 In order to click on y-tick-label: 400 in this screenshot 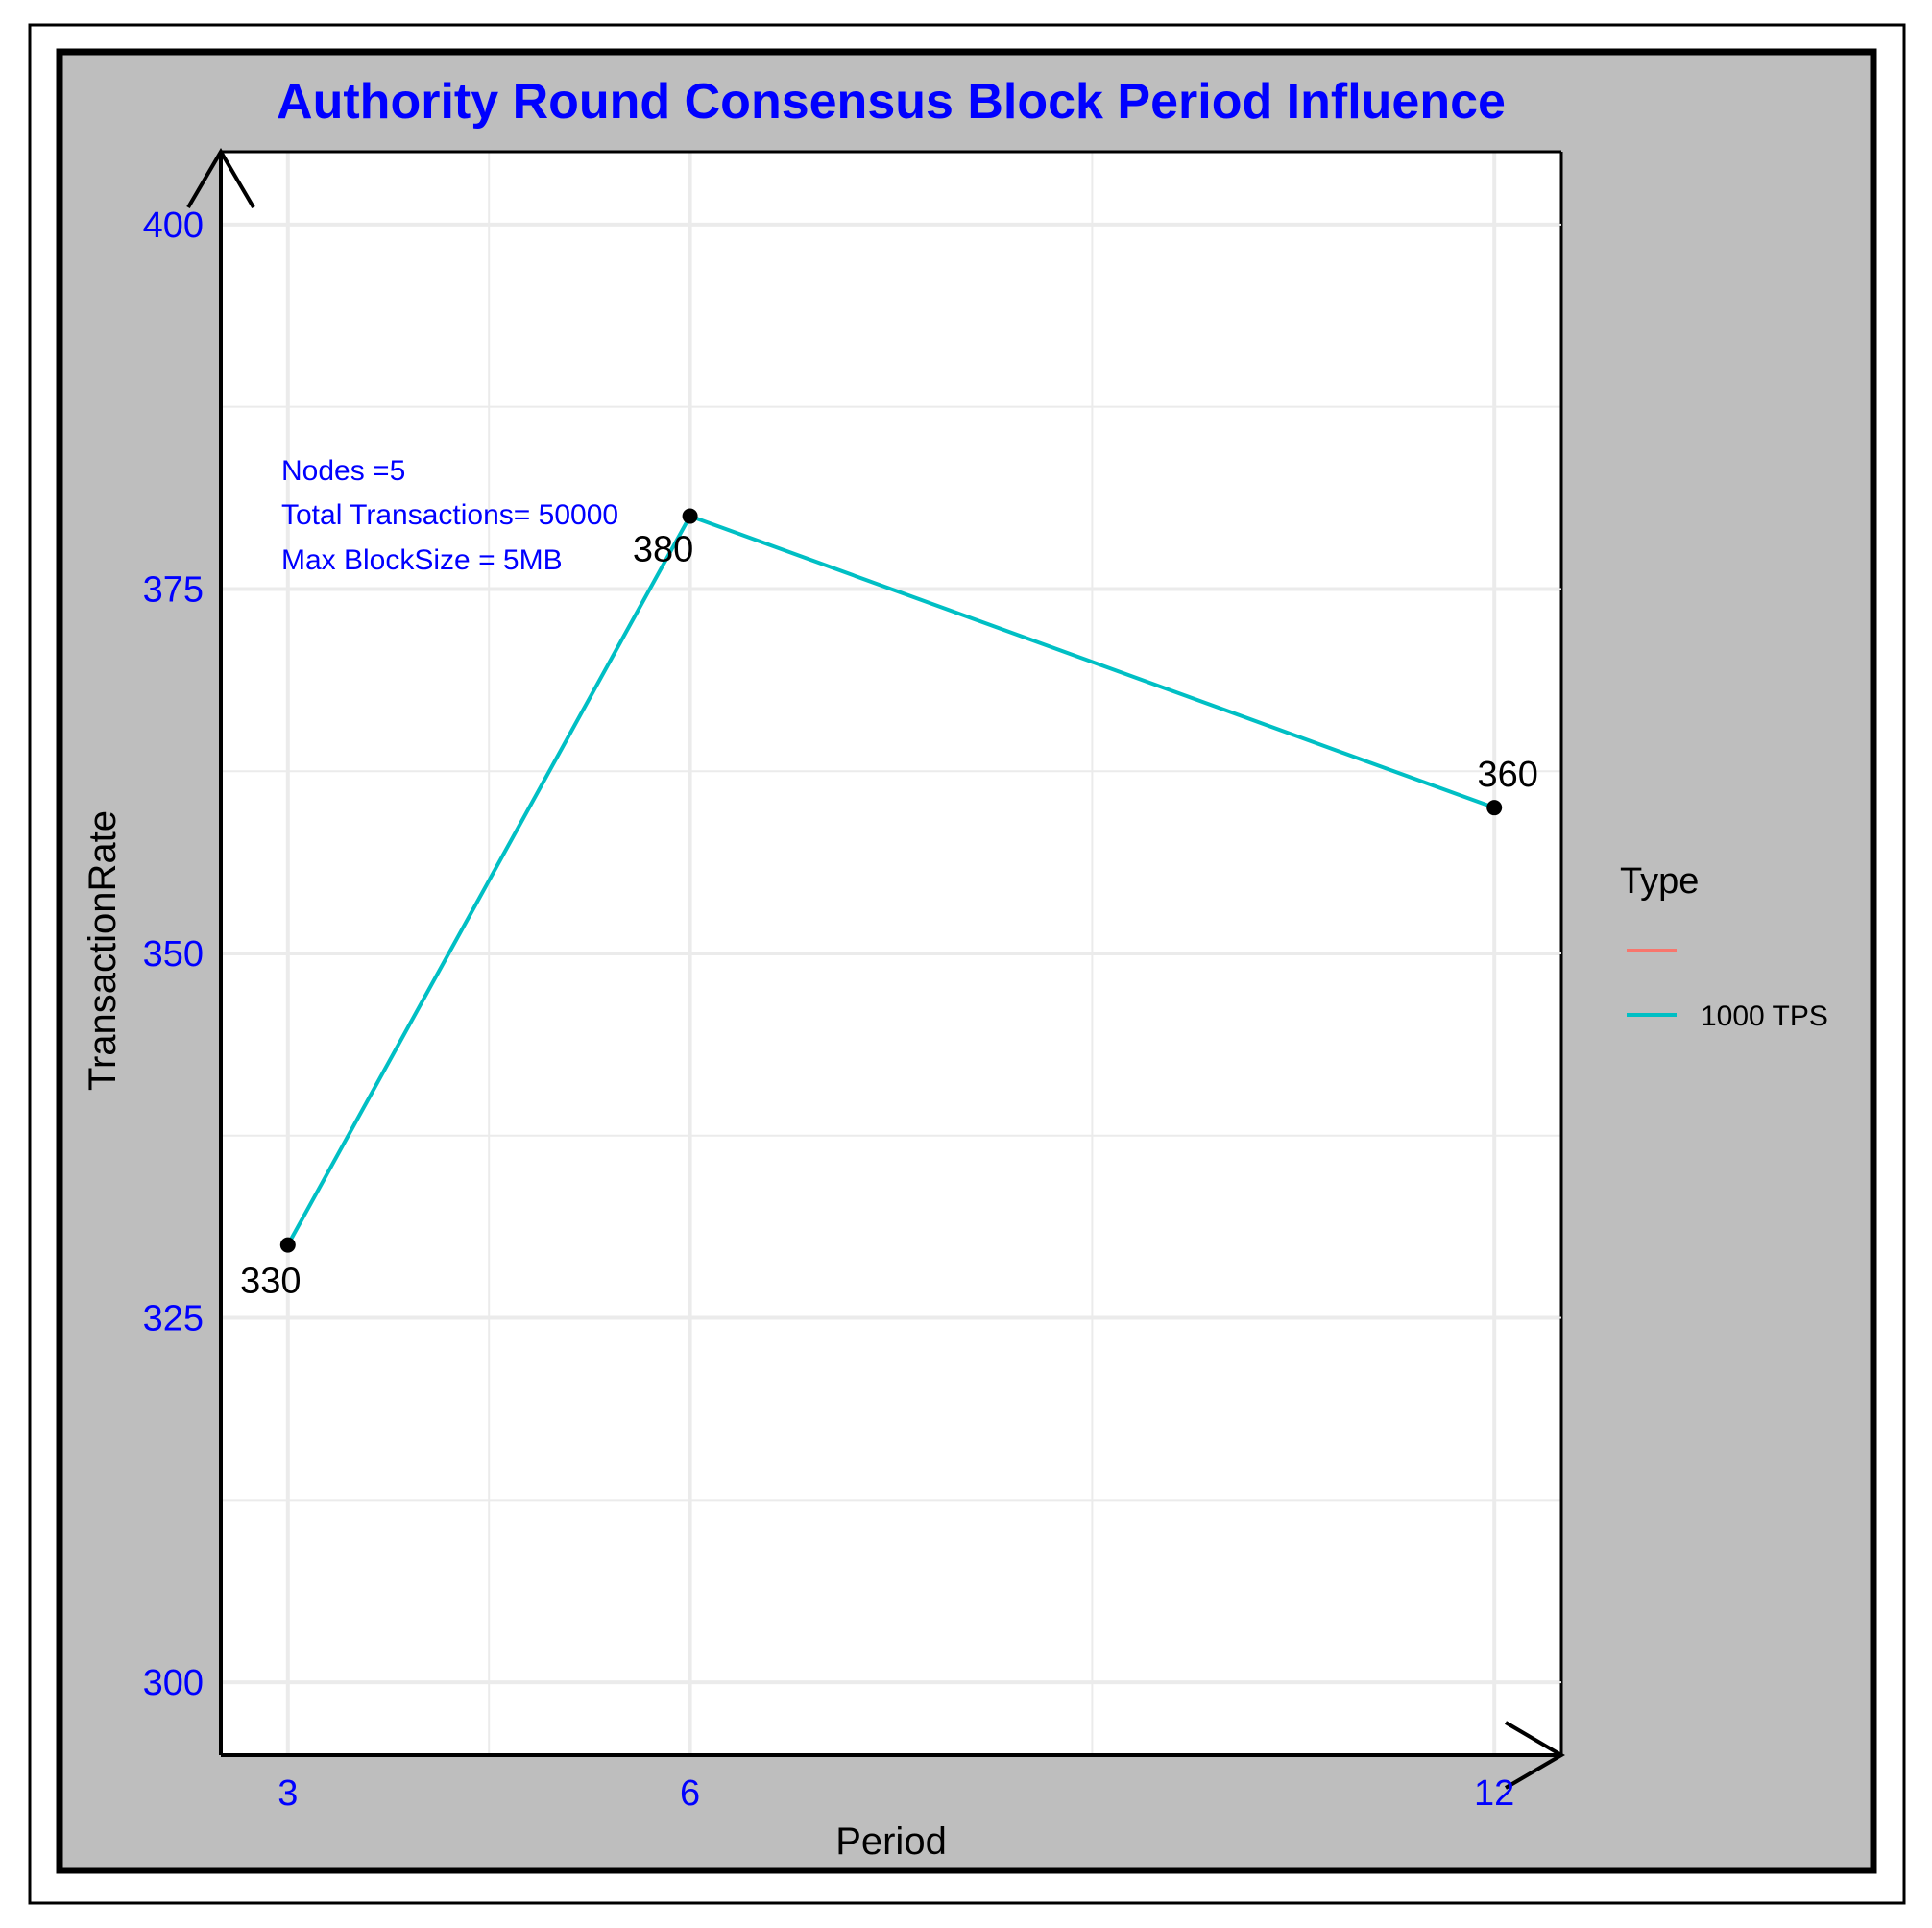, I will do `click(173, 226)`.